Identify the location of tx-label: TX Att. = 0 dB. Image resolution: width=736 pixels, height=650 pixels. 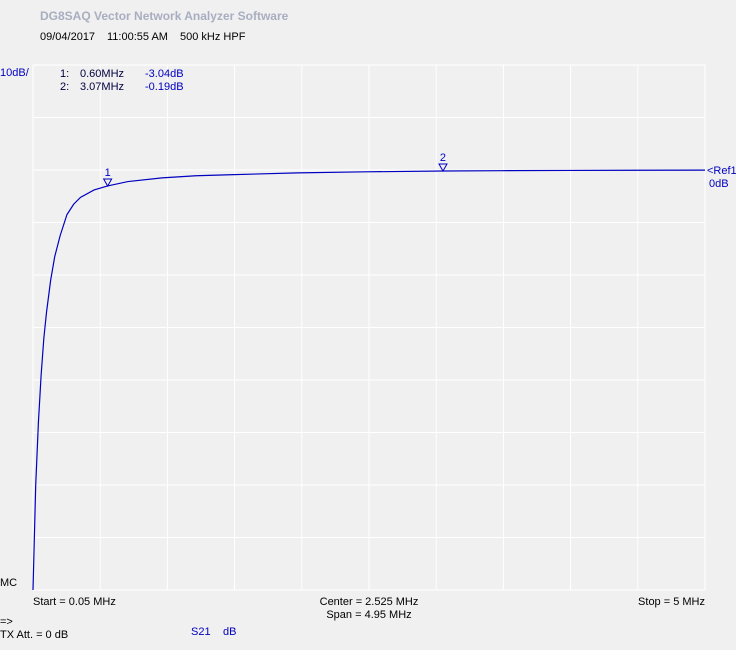
(34, 635).